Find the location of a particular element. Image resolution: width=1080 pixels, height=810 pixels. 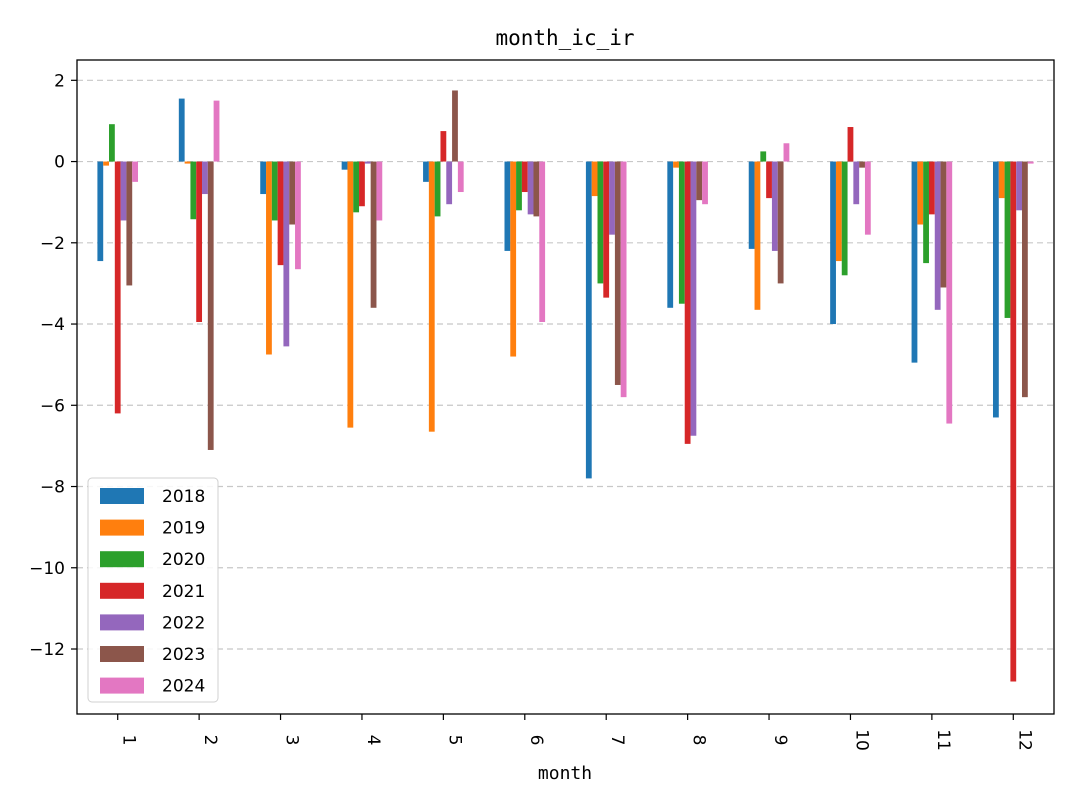

legend-swatch-2018 is located at coordinates (122, 496).